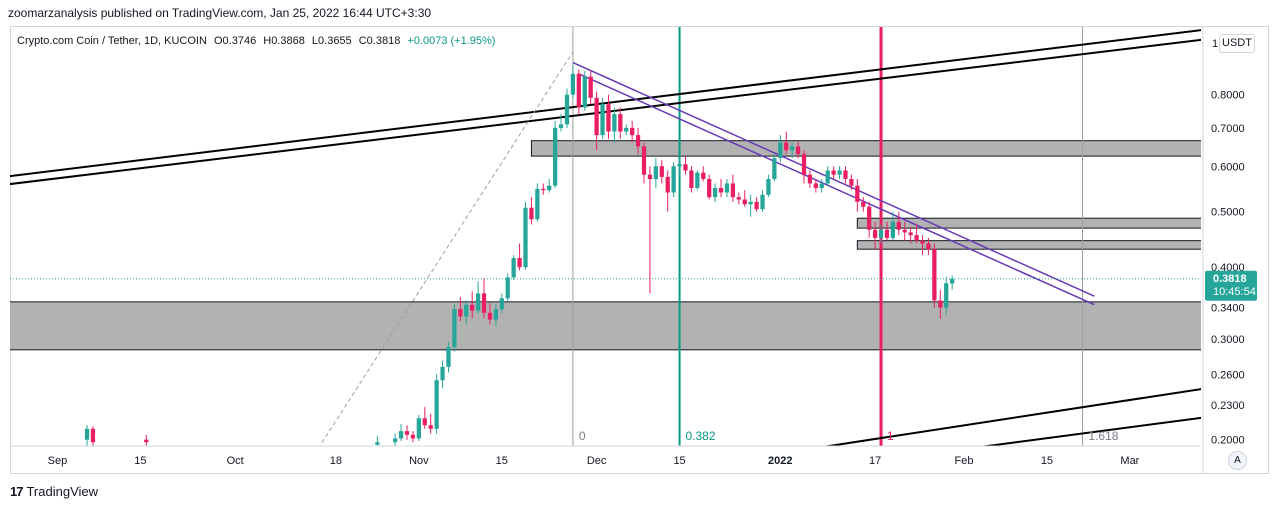  What do you see at coordinates (1228, 340) in the screenshot?
I see `price-tick-label: 0.3000` at bounding box center [1228, 340].